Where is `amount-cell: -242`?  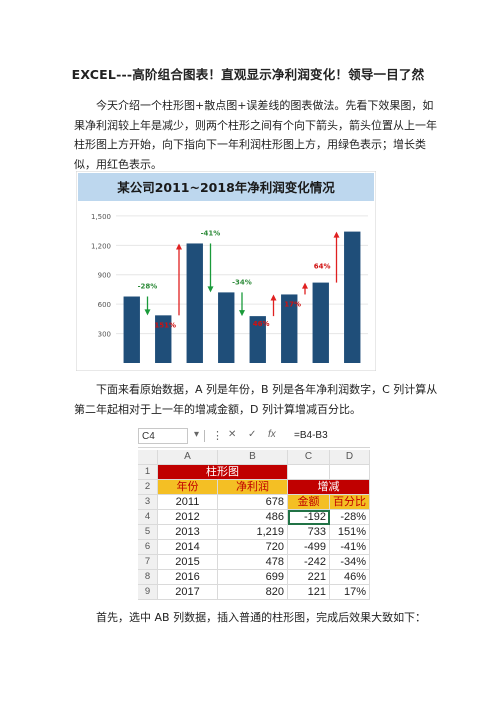 amount-cell: -242 is located at coordinates (309, 562).